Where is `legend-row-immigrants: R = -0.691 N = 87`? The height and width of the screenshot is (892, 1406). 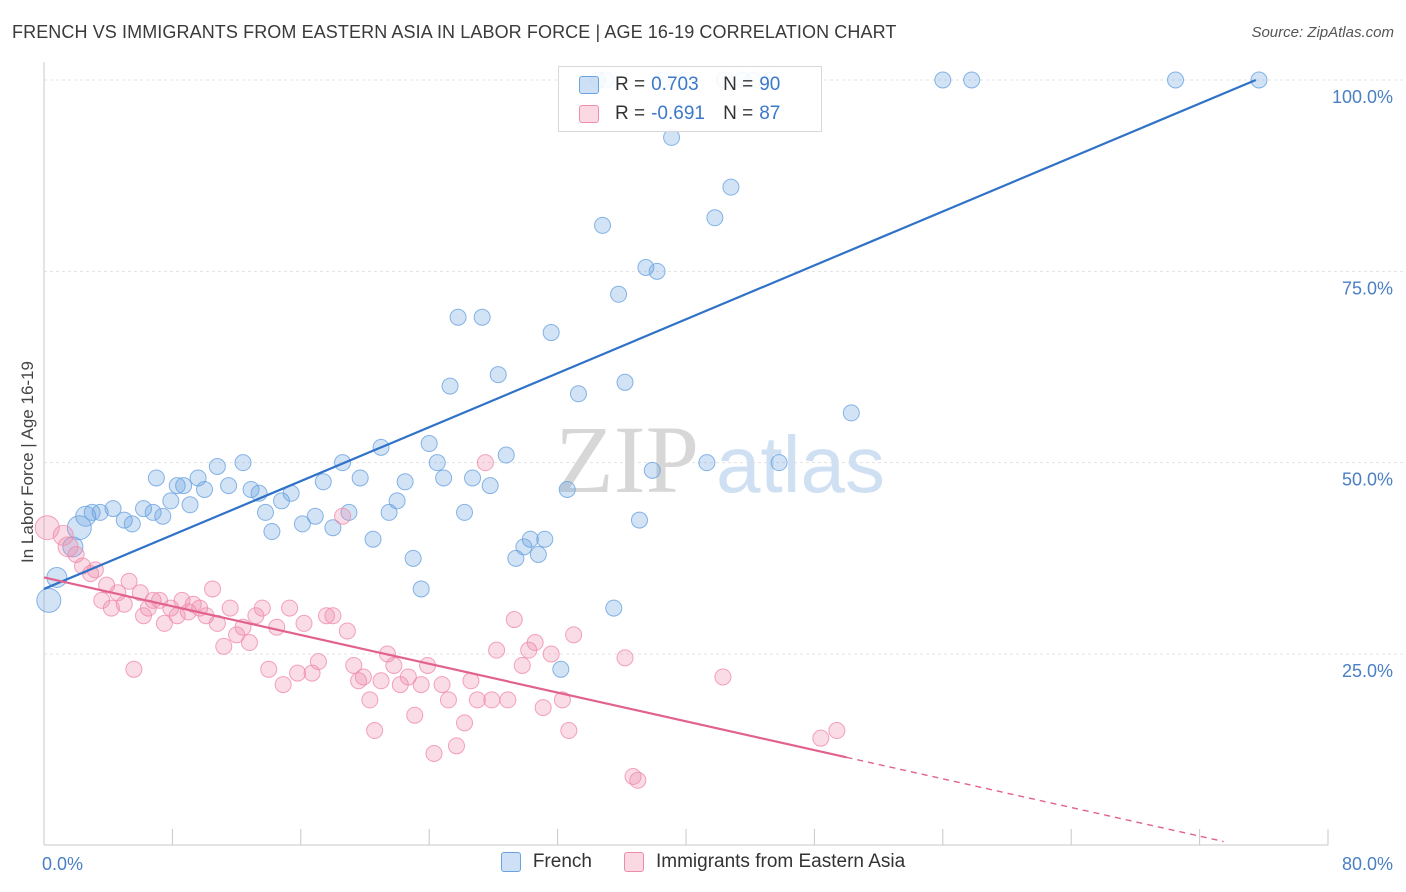
legend-row-immigrants: R = -0.691 N = 87 is located at coordinates (682, 114).